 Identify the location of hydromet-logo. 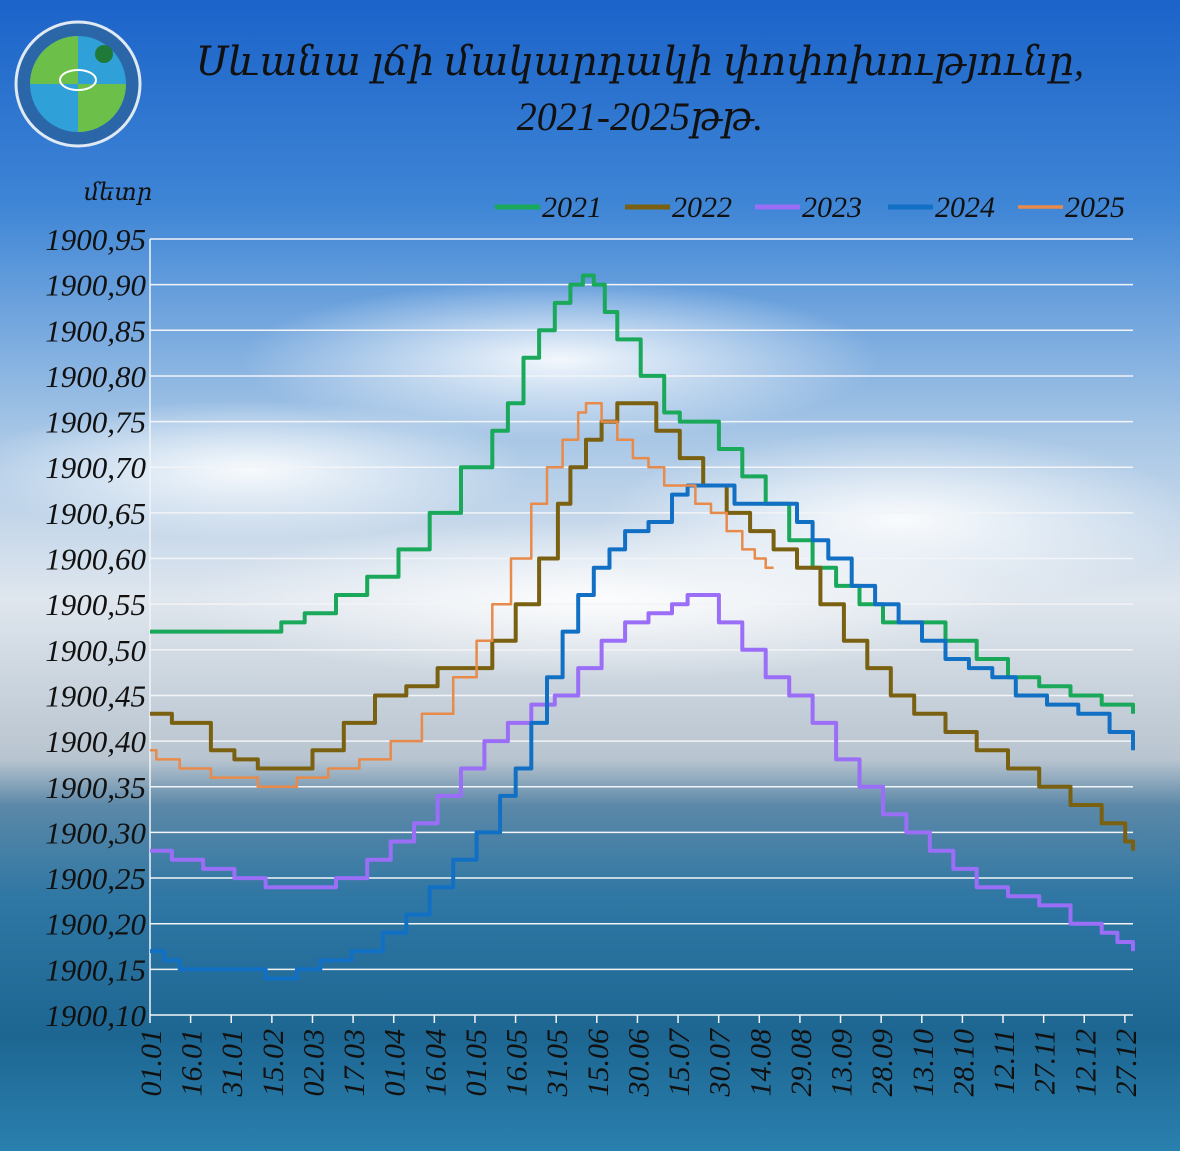
(78, 84).